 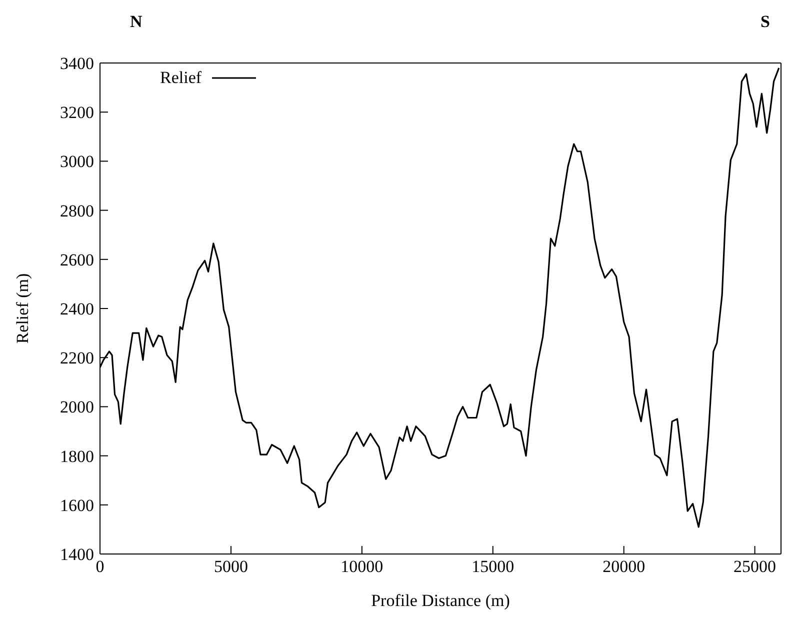 What do you see at coordinates (493, 566) in the screenshot?
I see `x-tick-label: 15000` at bounding box center [493, 566].